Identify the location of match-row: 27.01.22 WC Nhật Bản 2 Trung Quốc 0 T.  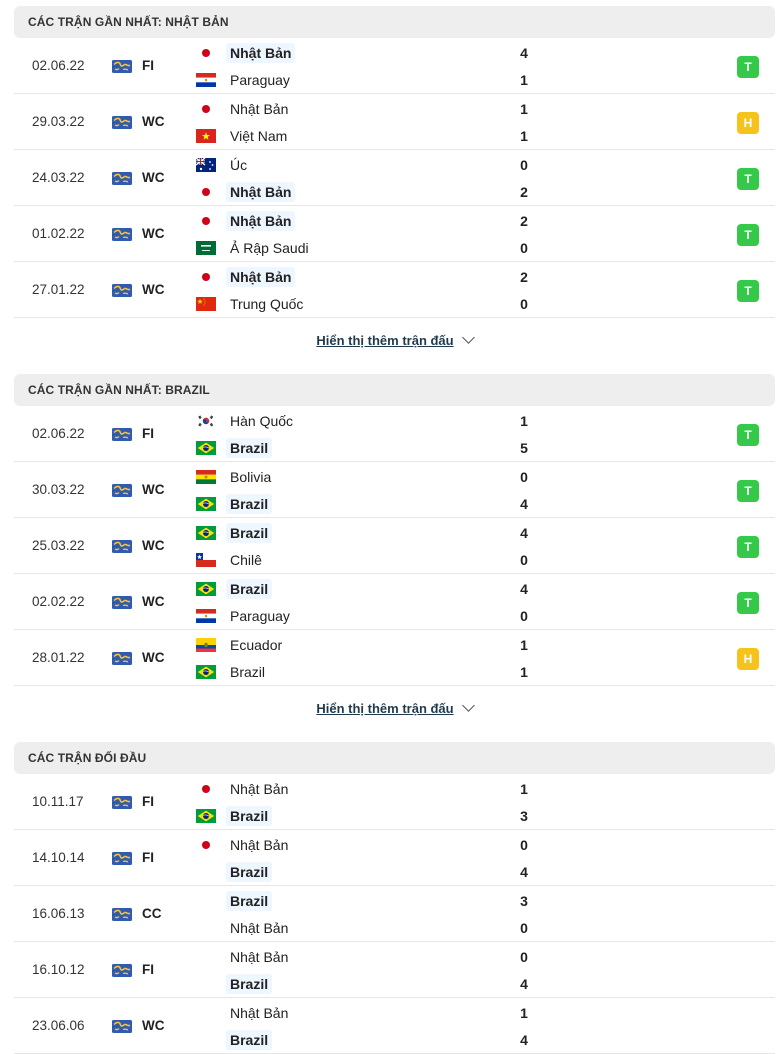
(394, 290).